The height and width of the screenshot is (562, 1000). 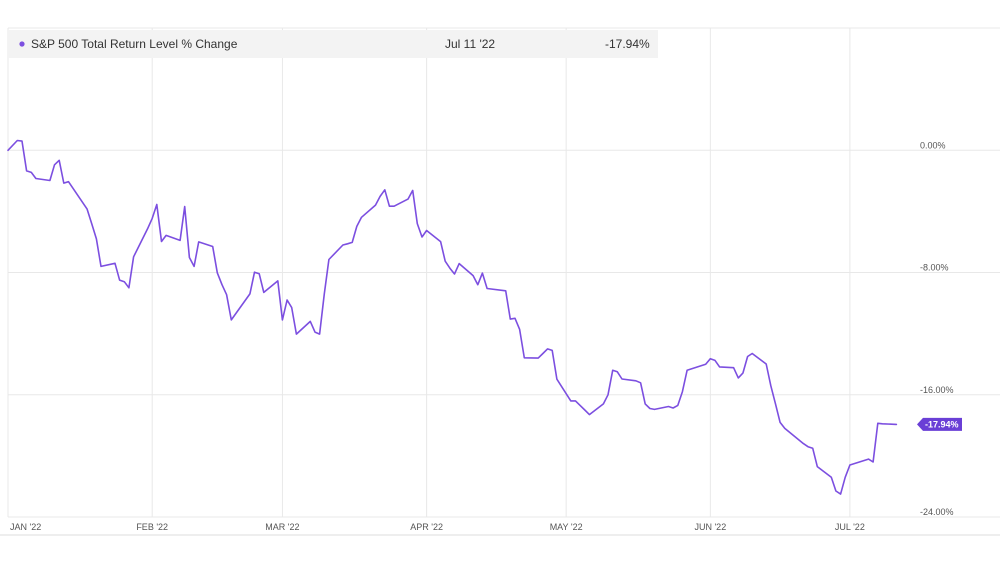 What do you see at coordinates (937, 390) in the screenshot?
I see `y-tick-label: -16.00%` at bounding box center [937, 390].